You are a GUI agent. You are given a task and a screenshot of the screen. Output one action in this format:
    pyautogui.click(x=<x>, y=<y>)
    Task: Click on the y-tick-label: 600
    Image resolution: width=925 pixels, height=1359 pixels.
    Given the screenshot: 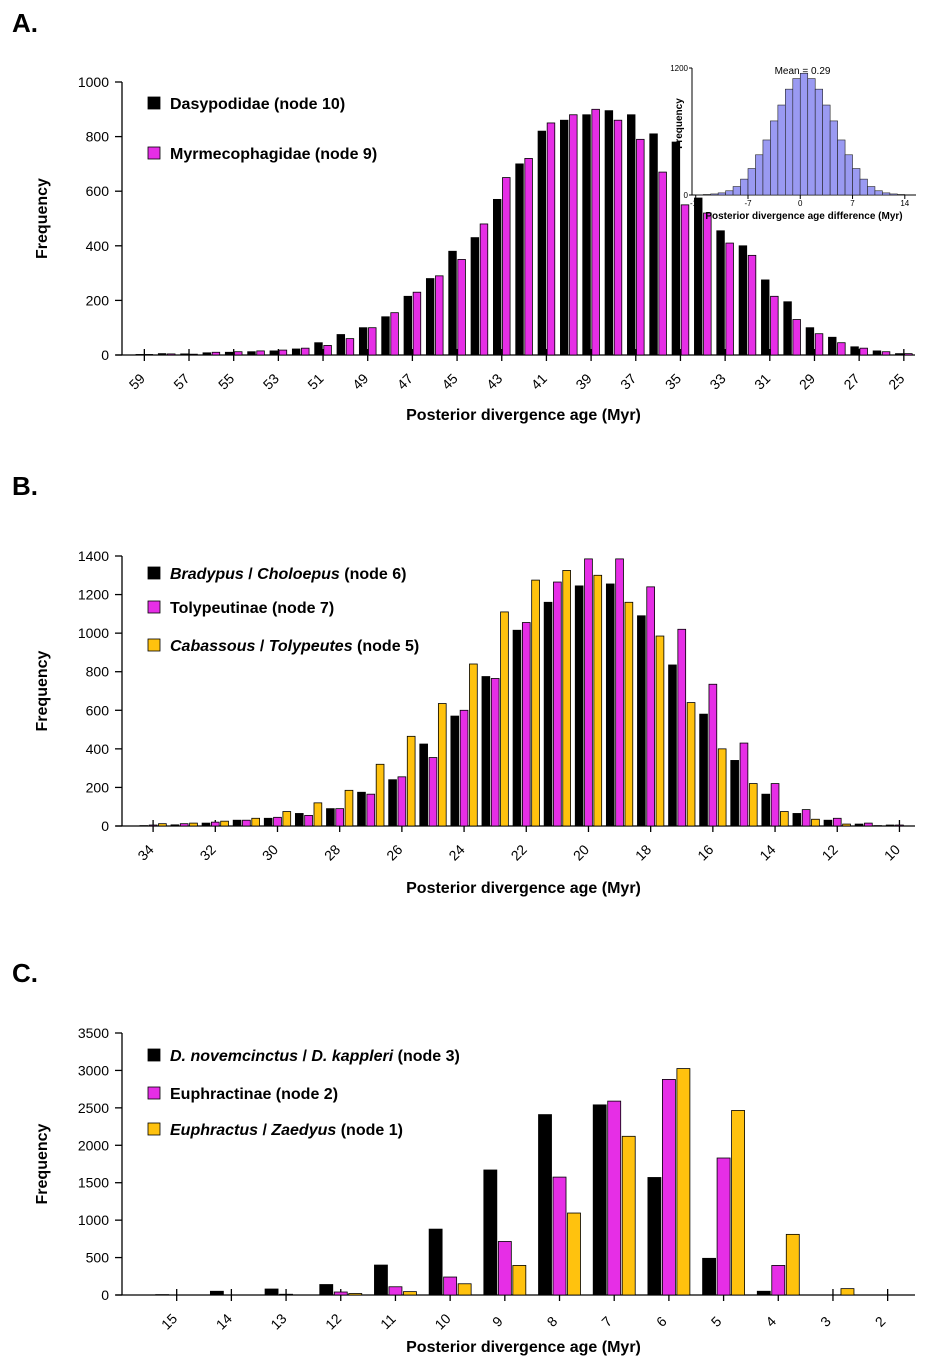 What is the action you would take?
    pyautogui.click(x=98, y=191)
    